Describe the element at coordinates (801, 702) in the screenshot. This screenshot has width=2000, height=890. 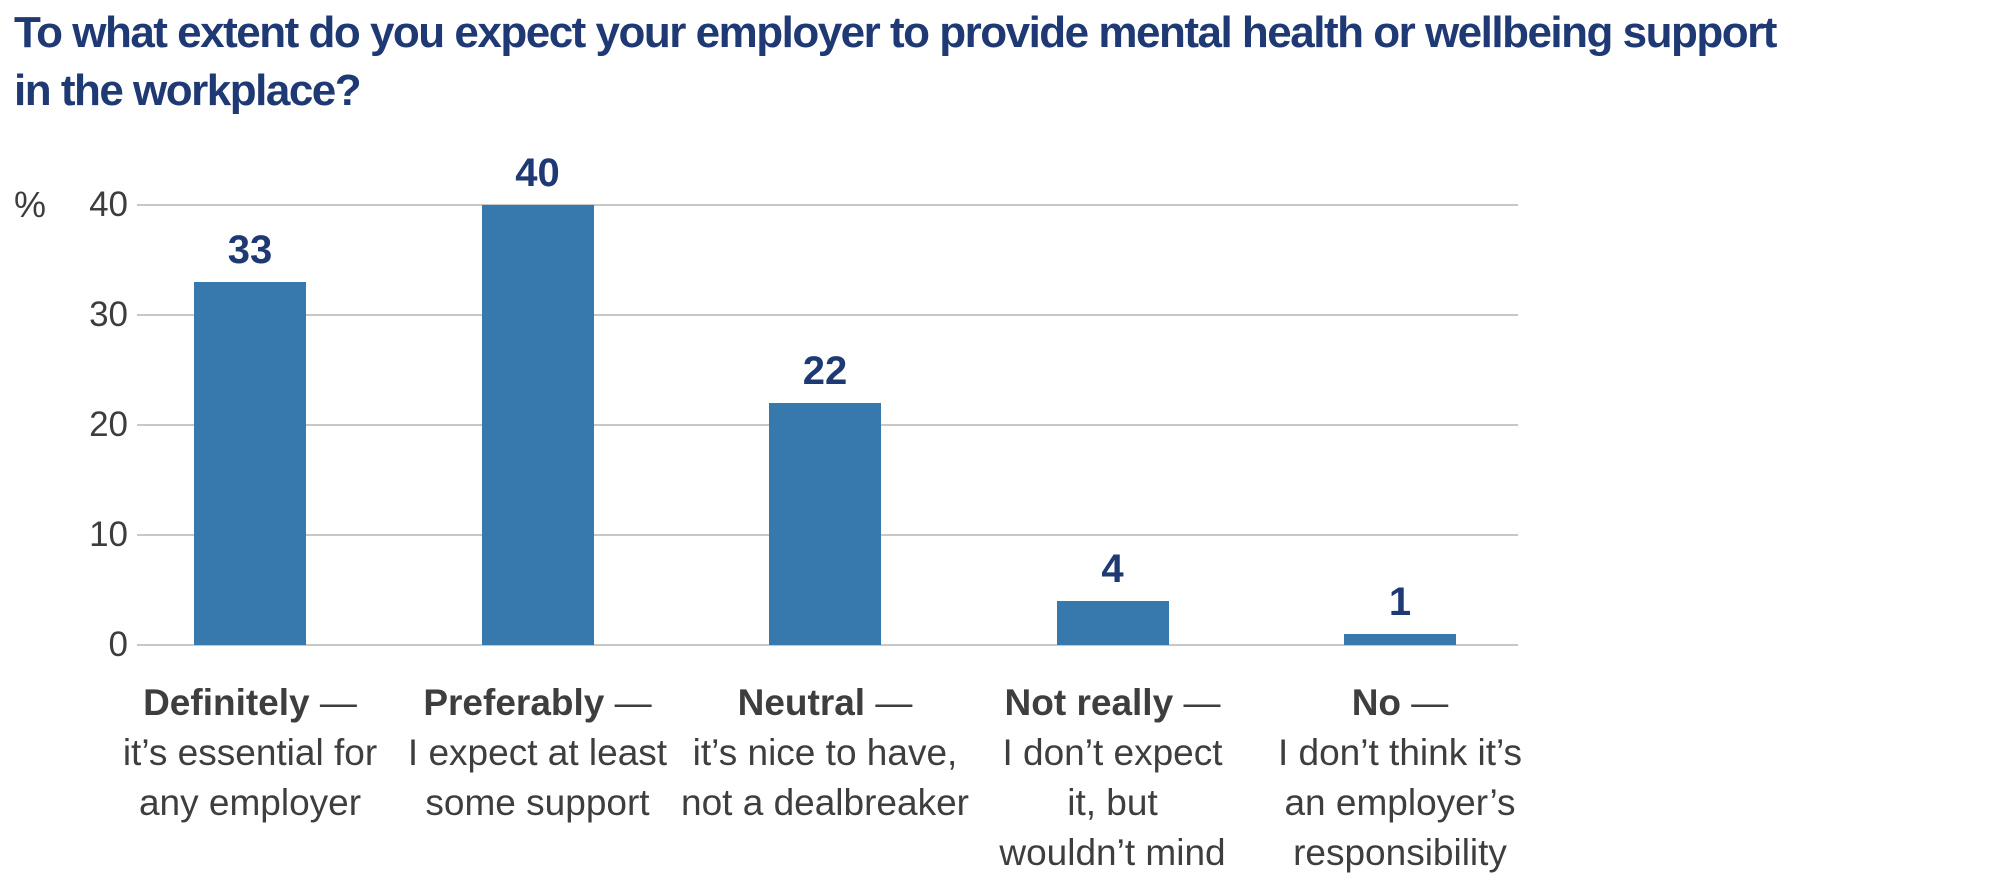
I see `category-head-text: Neutral` at that location.